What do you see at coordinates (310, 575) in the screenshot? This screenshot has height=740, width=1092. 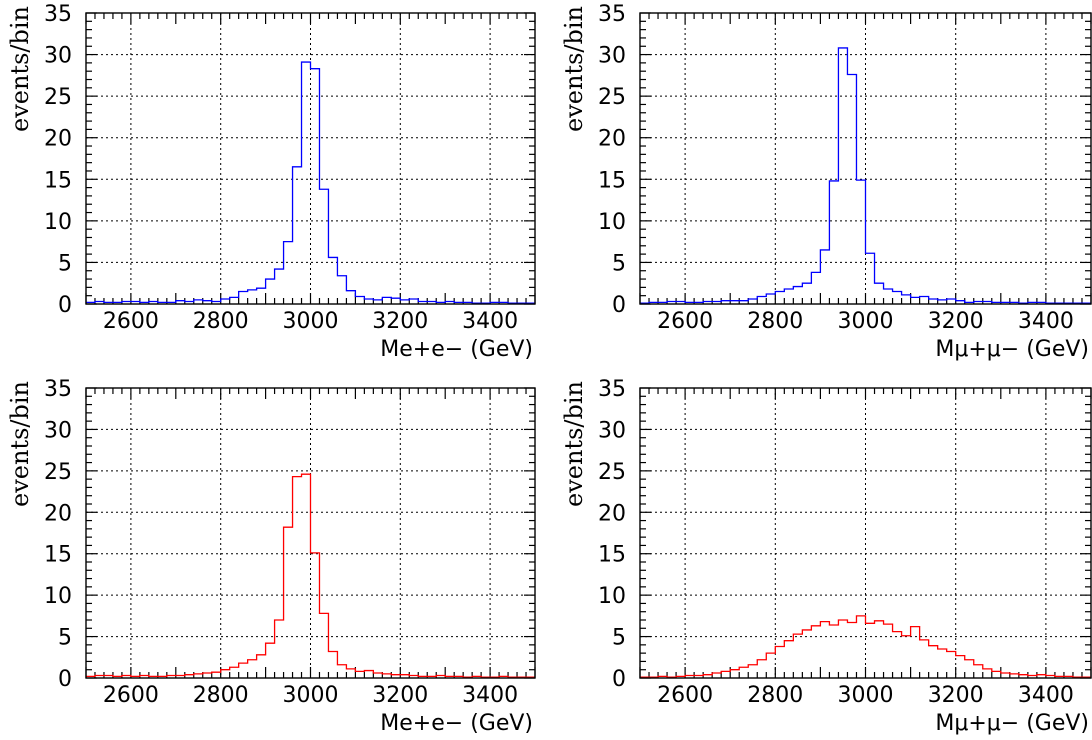 I see `histogram-series` at bounding box center [310, 575].